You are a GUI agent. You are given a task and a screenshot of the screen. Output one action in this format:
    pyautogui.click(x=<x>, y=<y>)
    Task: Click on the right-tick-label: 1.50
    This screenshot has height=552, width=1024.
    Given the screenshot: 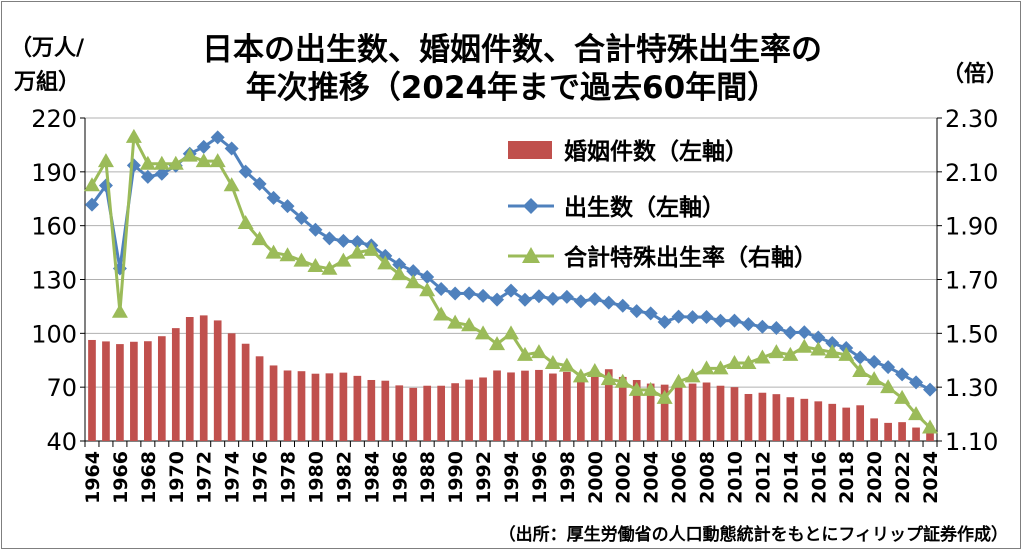 What is the action you would take?
    pyautogui.click(x=971, y=334)
    